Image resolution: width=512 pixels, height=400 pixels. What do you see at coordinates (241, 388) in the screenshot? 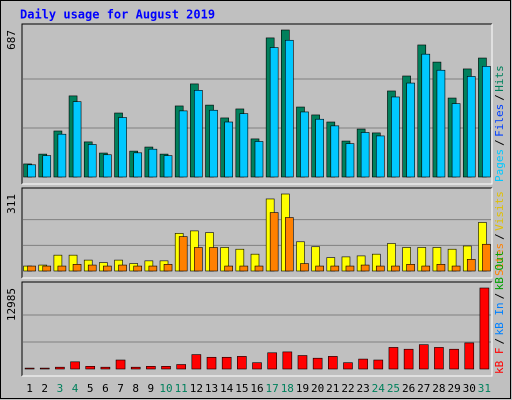
I see `x-tick-label: 15` at bounding box center [241, 388].